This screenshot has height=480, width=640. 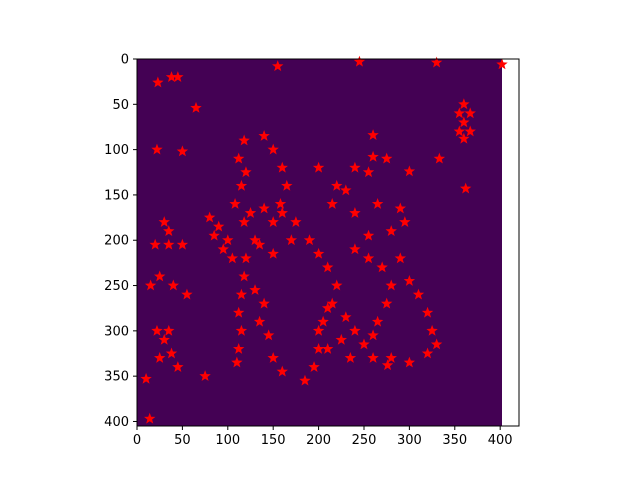 What do you see at coordinates (454, 440) in the screenshot?
I see `x-tick-label: 350` at bounding box center [454, 440].